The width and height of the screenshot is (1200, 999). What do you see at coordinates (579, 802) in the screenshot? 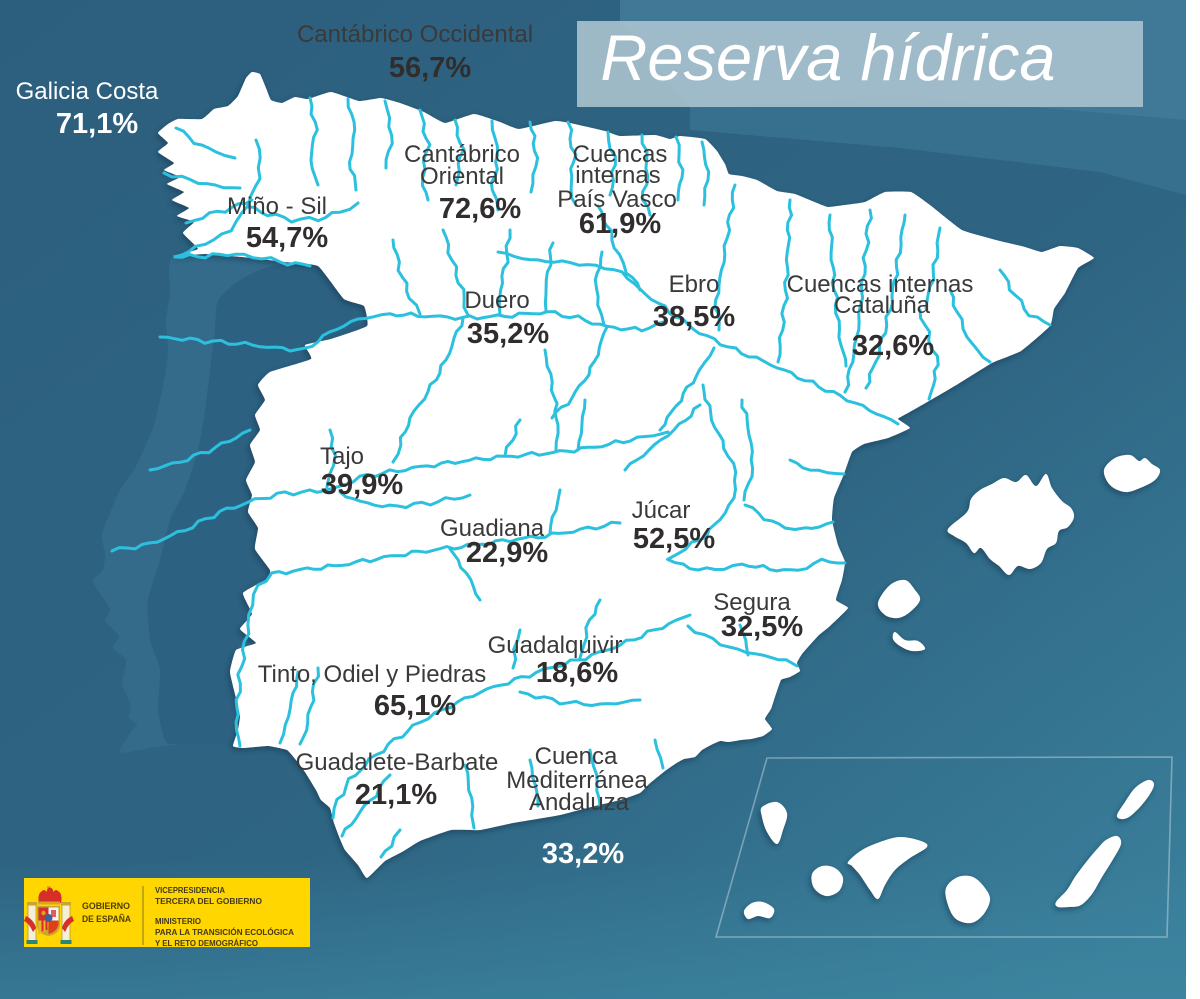
I see `svg-text: Andaluza` at bounding box center [579, 802].